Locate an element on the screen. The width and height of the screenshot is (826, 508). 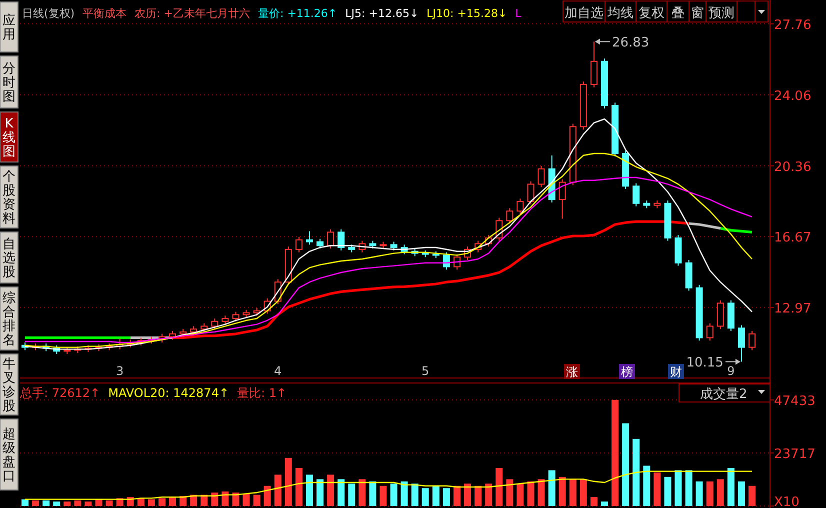
text: 分时图 is located at coordinates (9, 83).